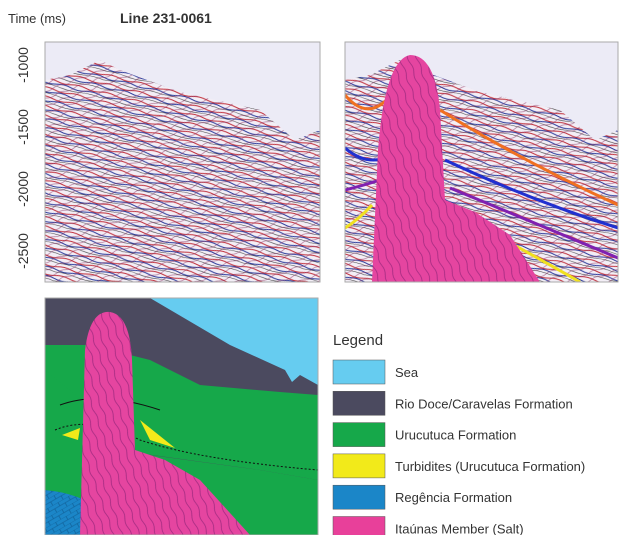 The height and width of the screenshot is (535, 620). Describe the element at coordinates (484, 403) in the screenshot. I see `legend-label: Rio Doce/Caravelas Formation` at that location.